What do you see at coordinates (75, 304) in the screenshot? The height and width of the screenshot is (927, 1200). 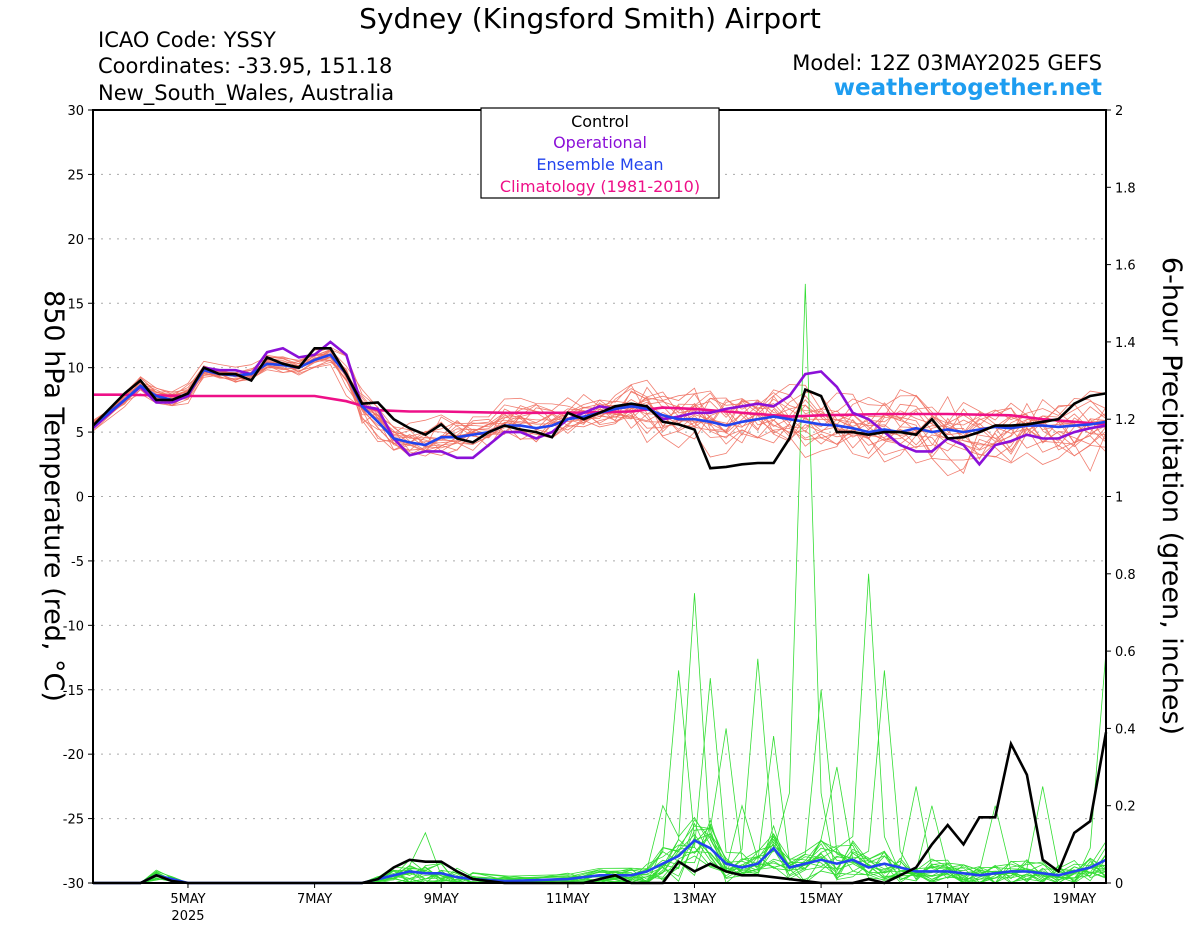 I see `left-tick-label-3: 15` at bounding box center [75, 304].